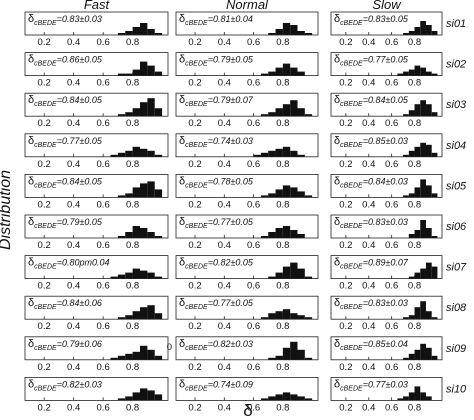 The height and width of the screenshot is (420, 474). What do you see at coordinates (65, 385) in the screenshot?
I see `panel-label: δcBEDE=0.82±0.03` at bounding box center [65, 385].